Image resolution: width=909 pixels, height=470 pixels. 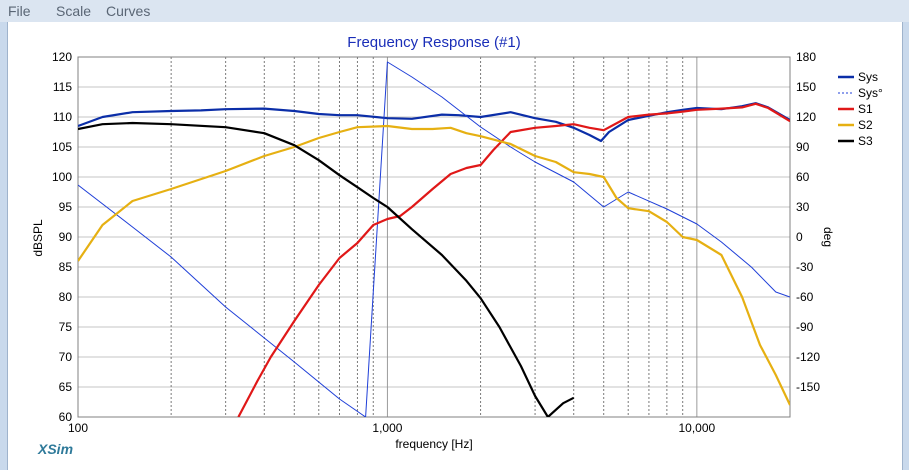 I want to click on y2-axis-label: deg, so click(x=828, y=237).